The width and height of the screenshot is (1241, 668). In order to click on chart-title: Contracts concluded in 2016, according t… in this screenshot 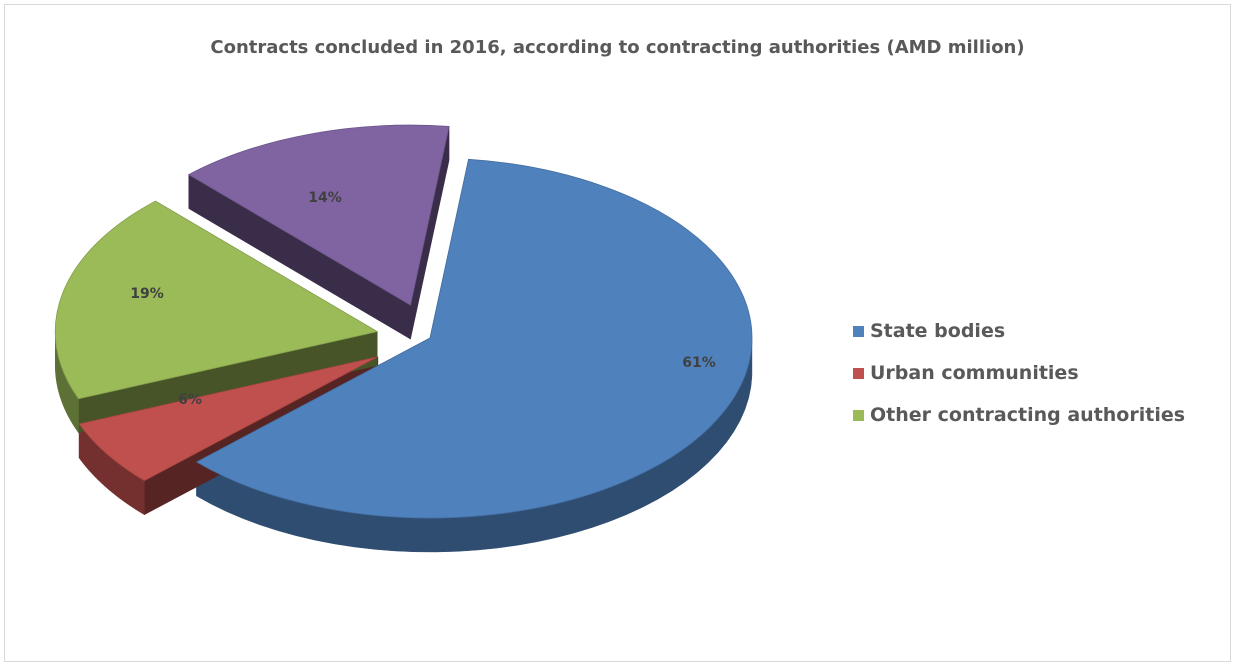, I will do `click(617, 47)`.